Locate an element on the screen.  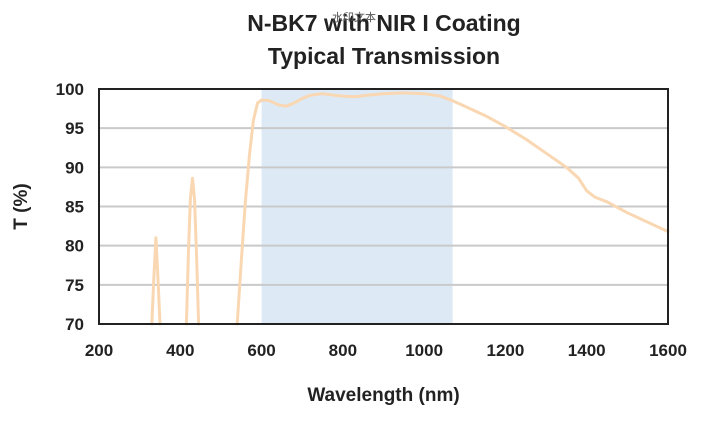
y-tick-label-85: 85 is located at coordinates (74, 207).